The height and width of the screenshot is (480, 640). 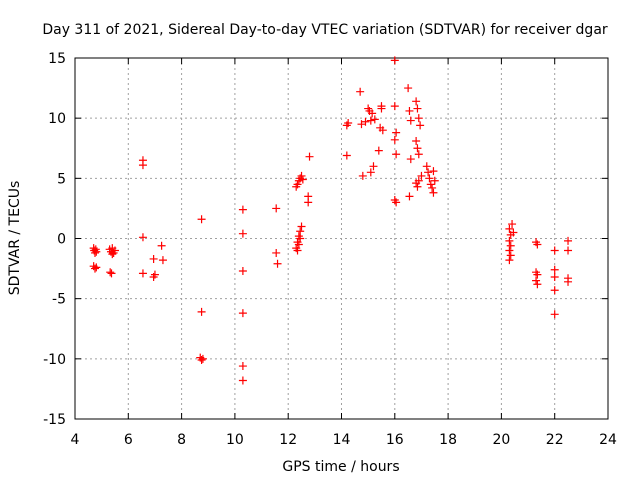 I want to click on x-tick-label: 22, so click(x=555, y=440).